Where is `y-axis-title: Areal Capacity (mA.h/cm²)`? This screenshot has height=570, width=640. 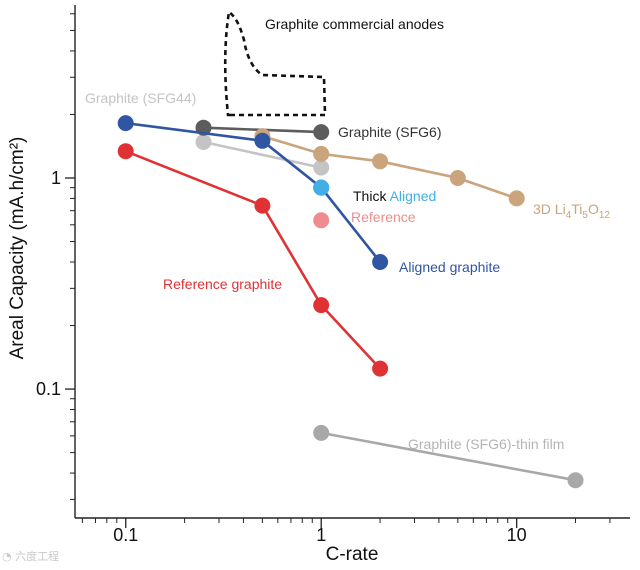
y-axis-title: Areal Capacity (mA.h/cm²) is located at coordinates (17, 248).